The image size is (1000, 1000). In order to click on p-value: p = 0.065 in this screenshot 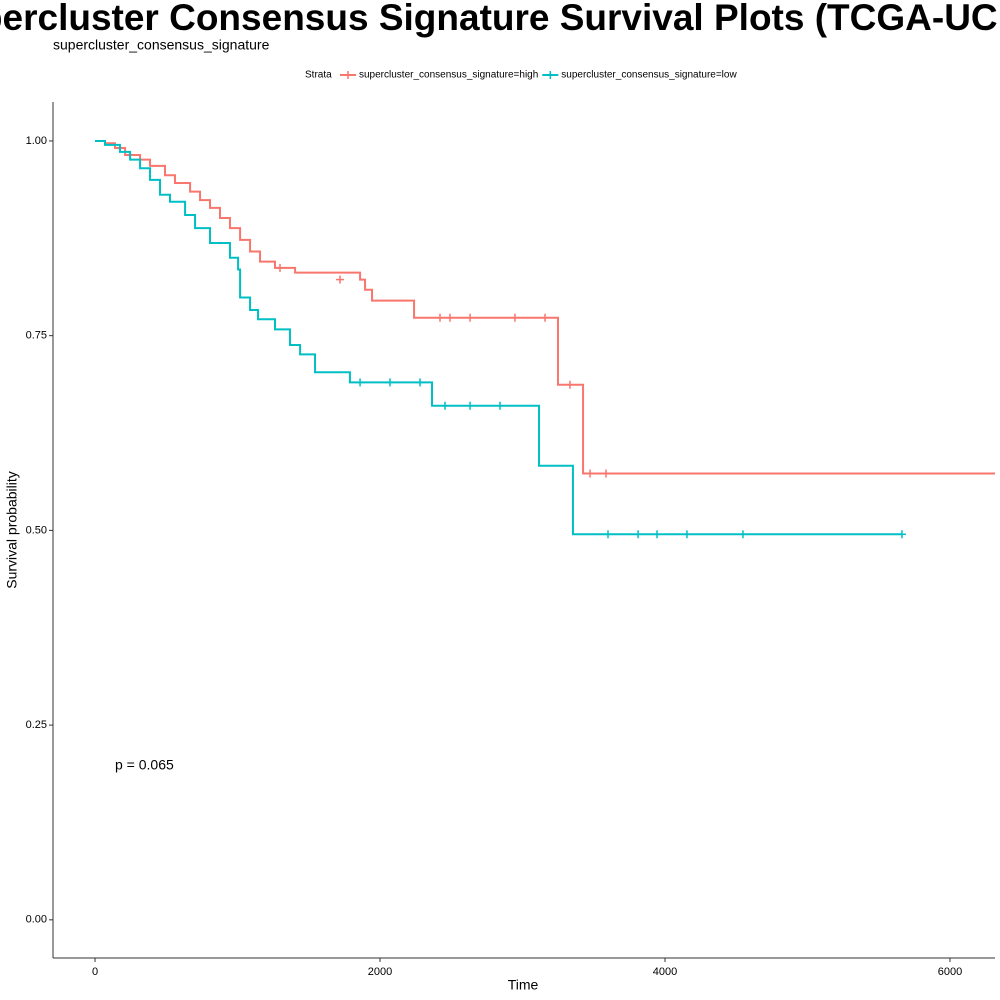, I will do `click(144, 765)`.